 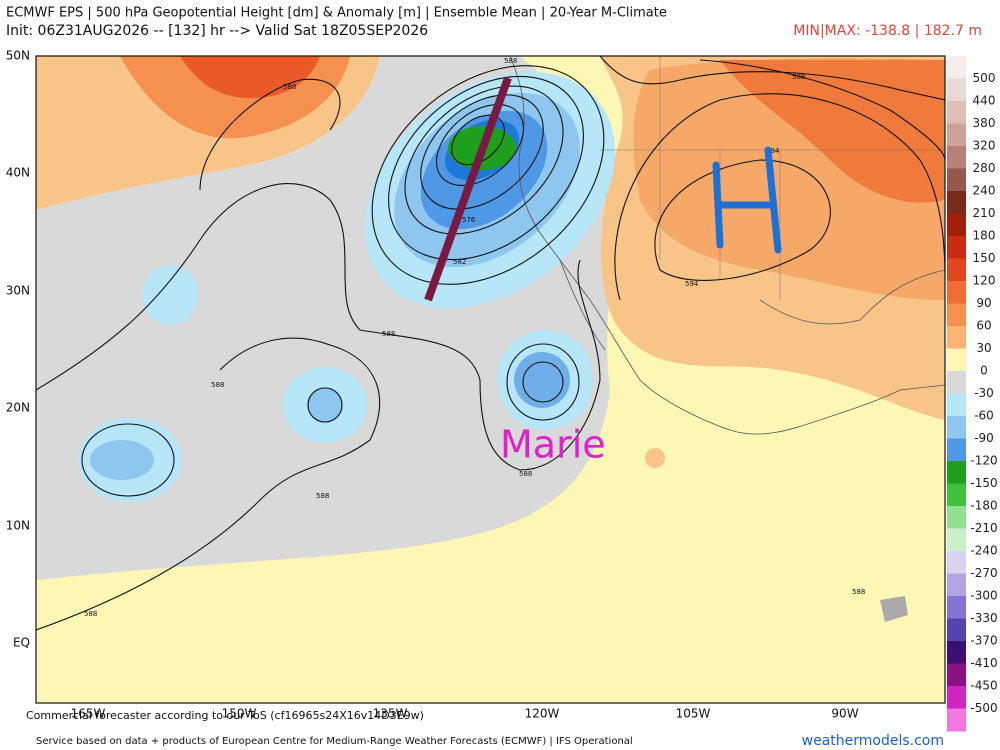 I want to click on colorbar-label: -90, so click(x=984, y=438).